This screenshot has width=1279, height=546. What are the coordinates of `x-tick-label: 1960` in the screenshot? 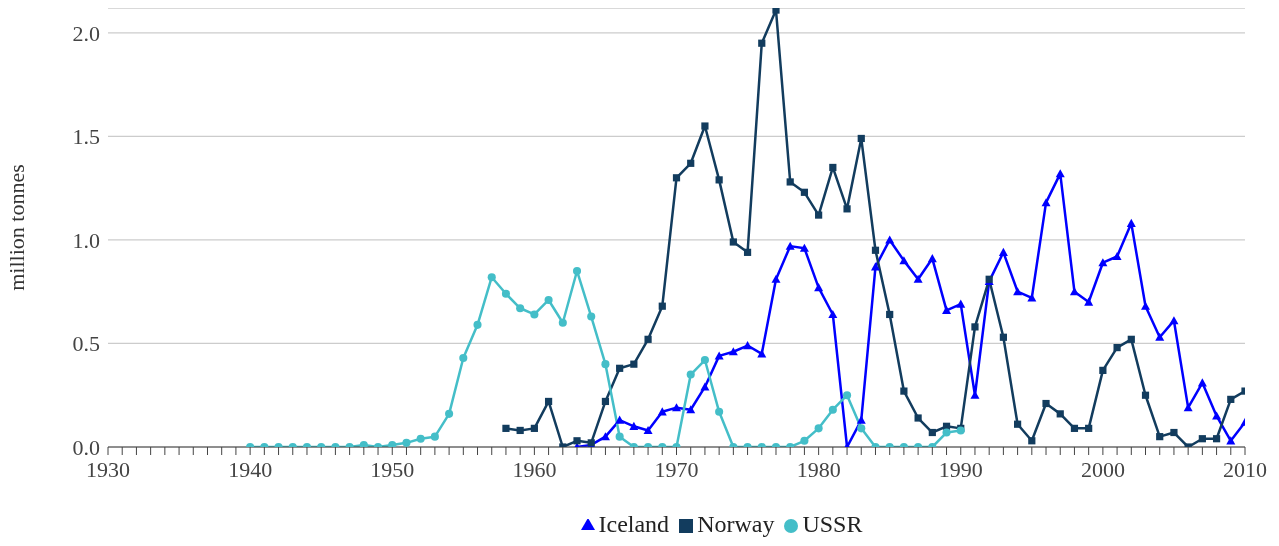 It's located at (534, 469).